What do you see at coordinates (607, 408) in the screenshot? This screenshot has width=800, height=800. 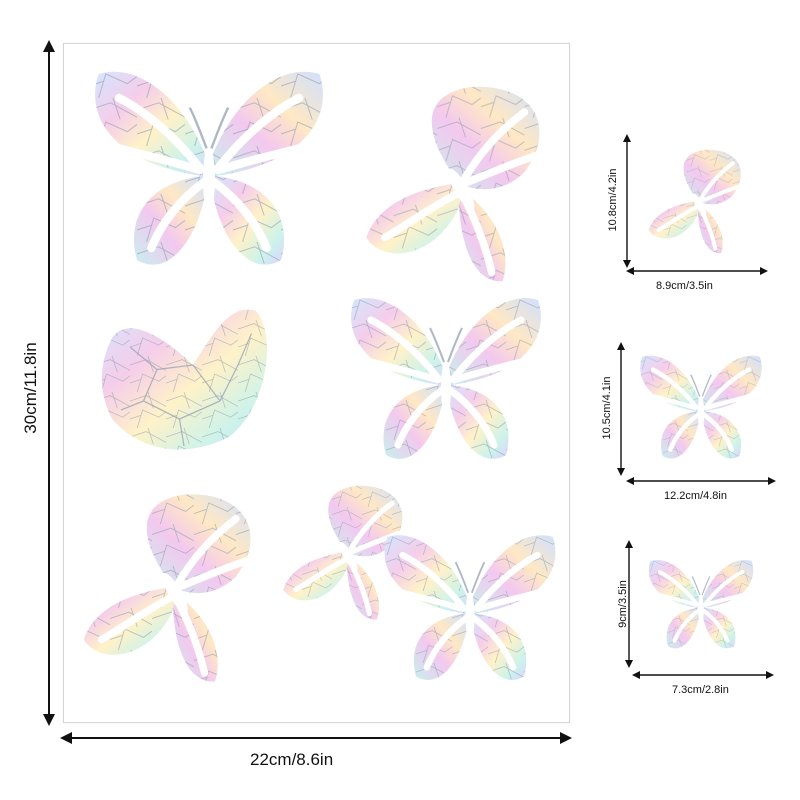 I see `sample-2-height-label: 10.5cm/4.1in` at bounding box center [607, 408].